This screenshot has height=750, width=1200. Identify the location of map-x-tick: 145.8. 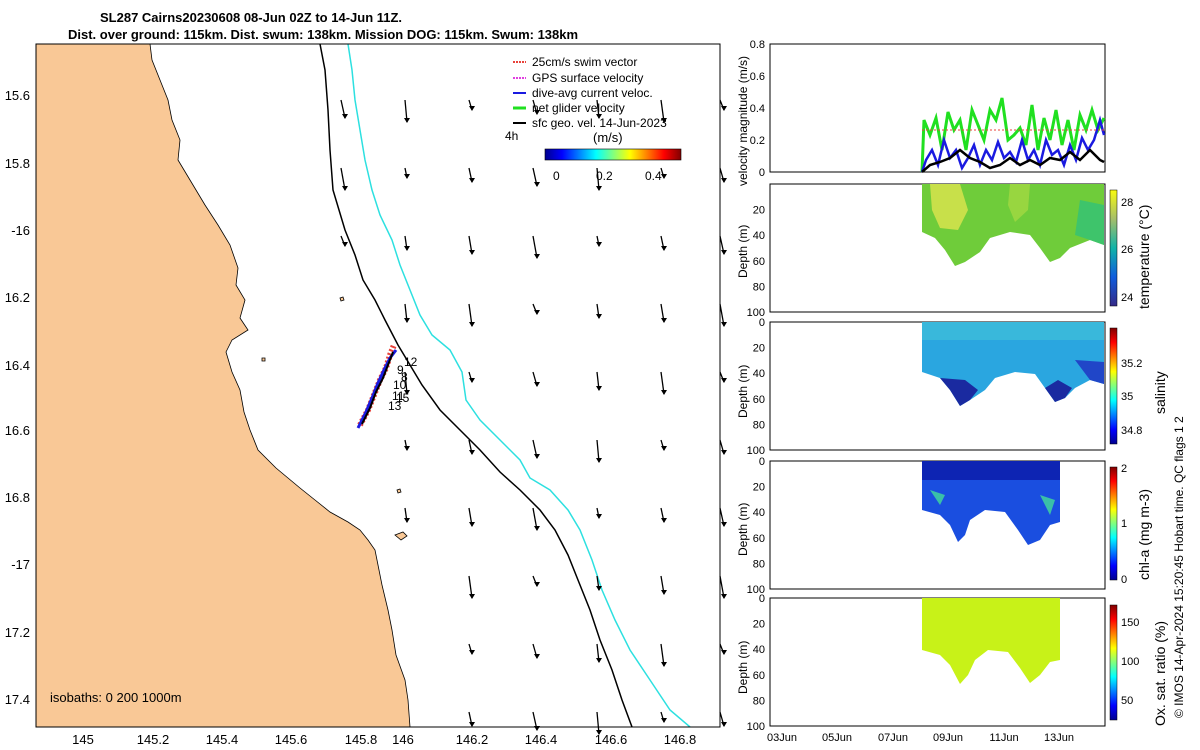
(361, 739).